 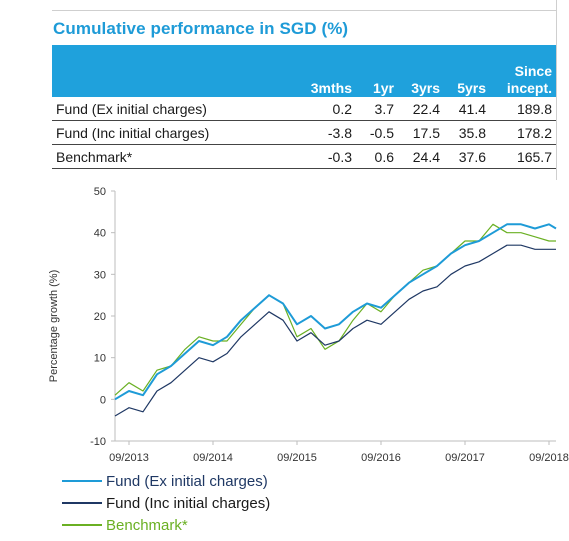 What do you see at coordinates (465, 458) in the screenshot?
I see `x-tick-label: 09/2017` at bounding box center [465, 458].